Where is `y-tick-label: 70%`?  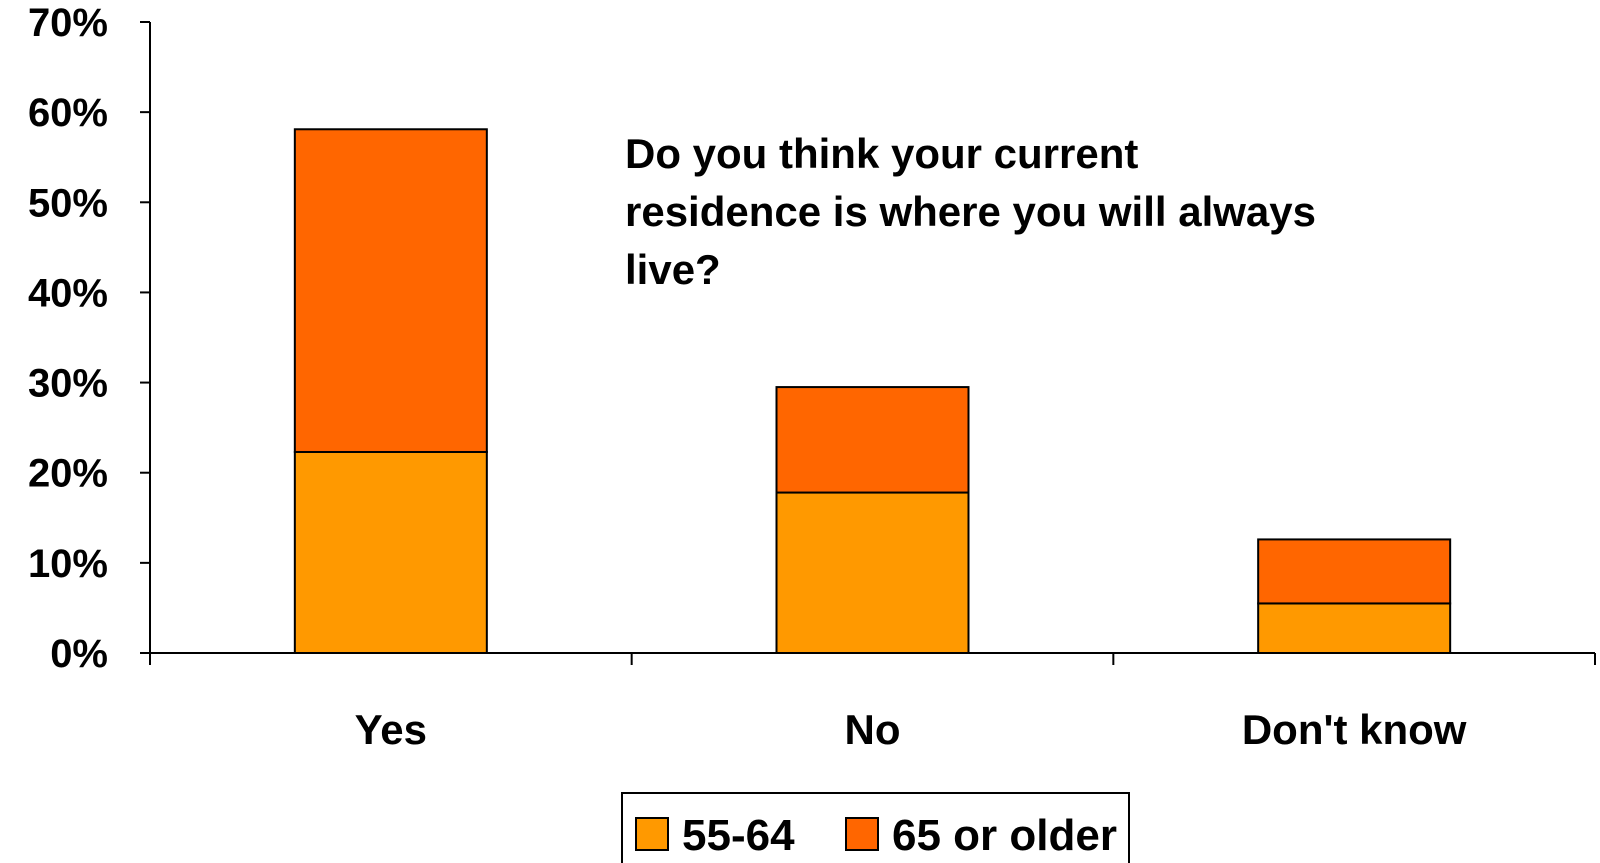 y-tick-label: 70% is located at coordinates (68, 23).